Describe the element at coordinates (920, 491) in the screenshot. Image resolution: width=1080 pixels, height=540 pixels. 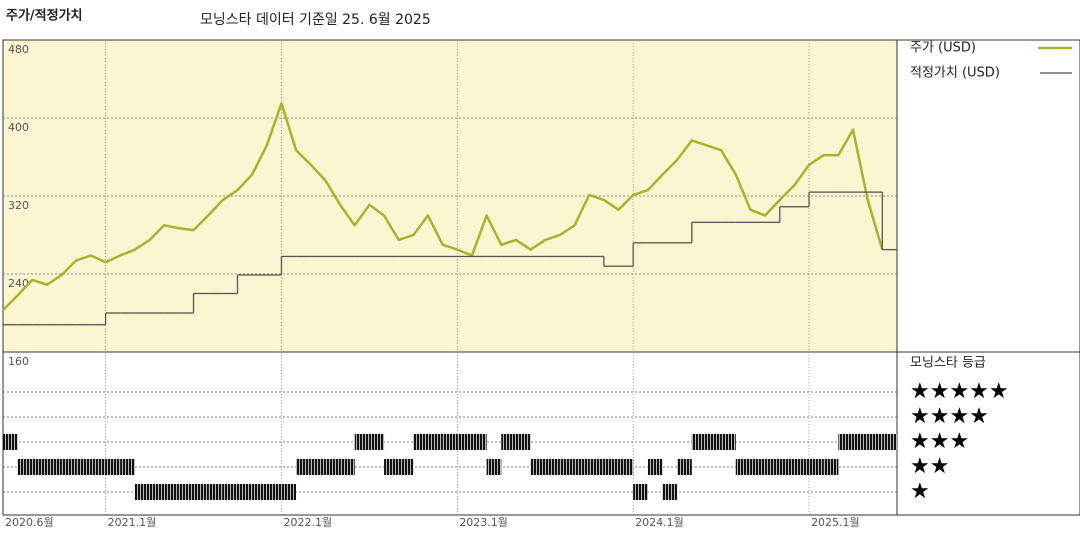
I see `rating-label: ★` at that location.